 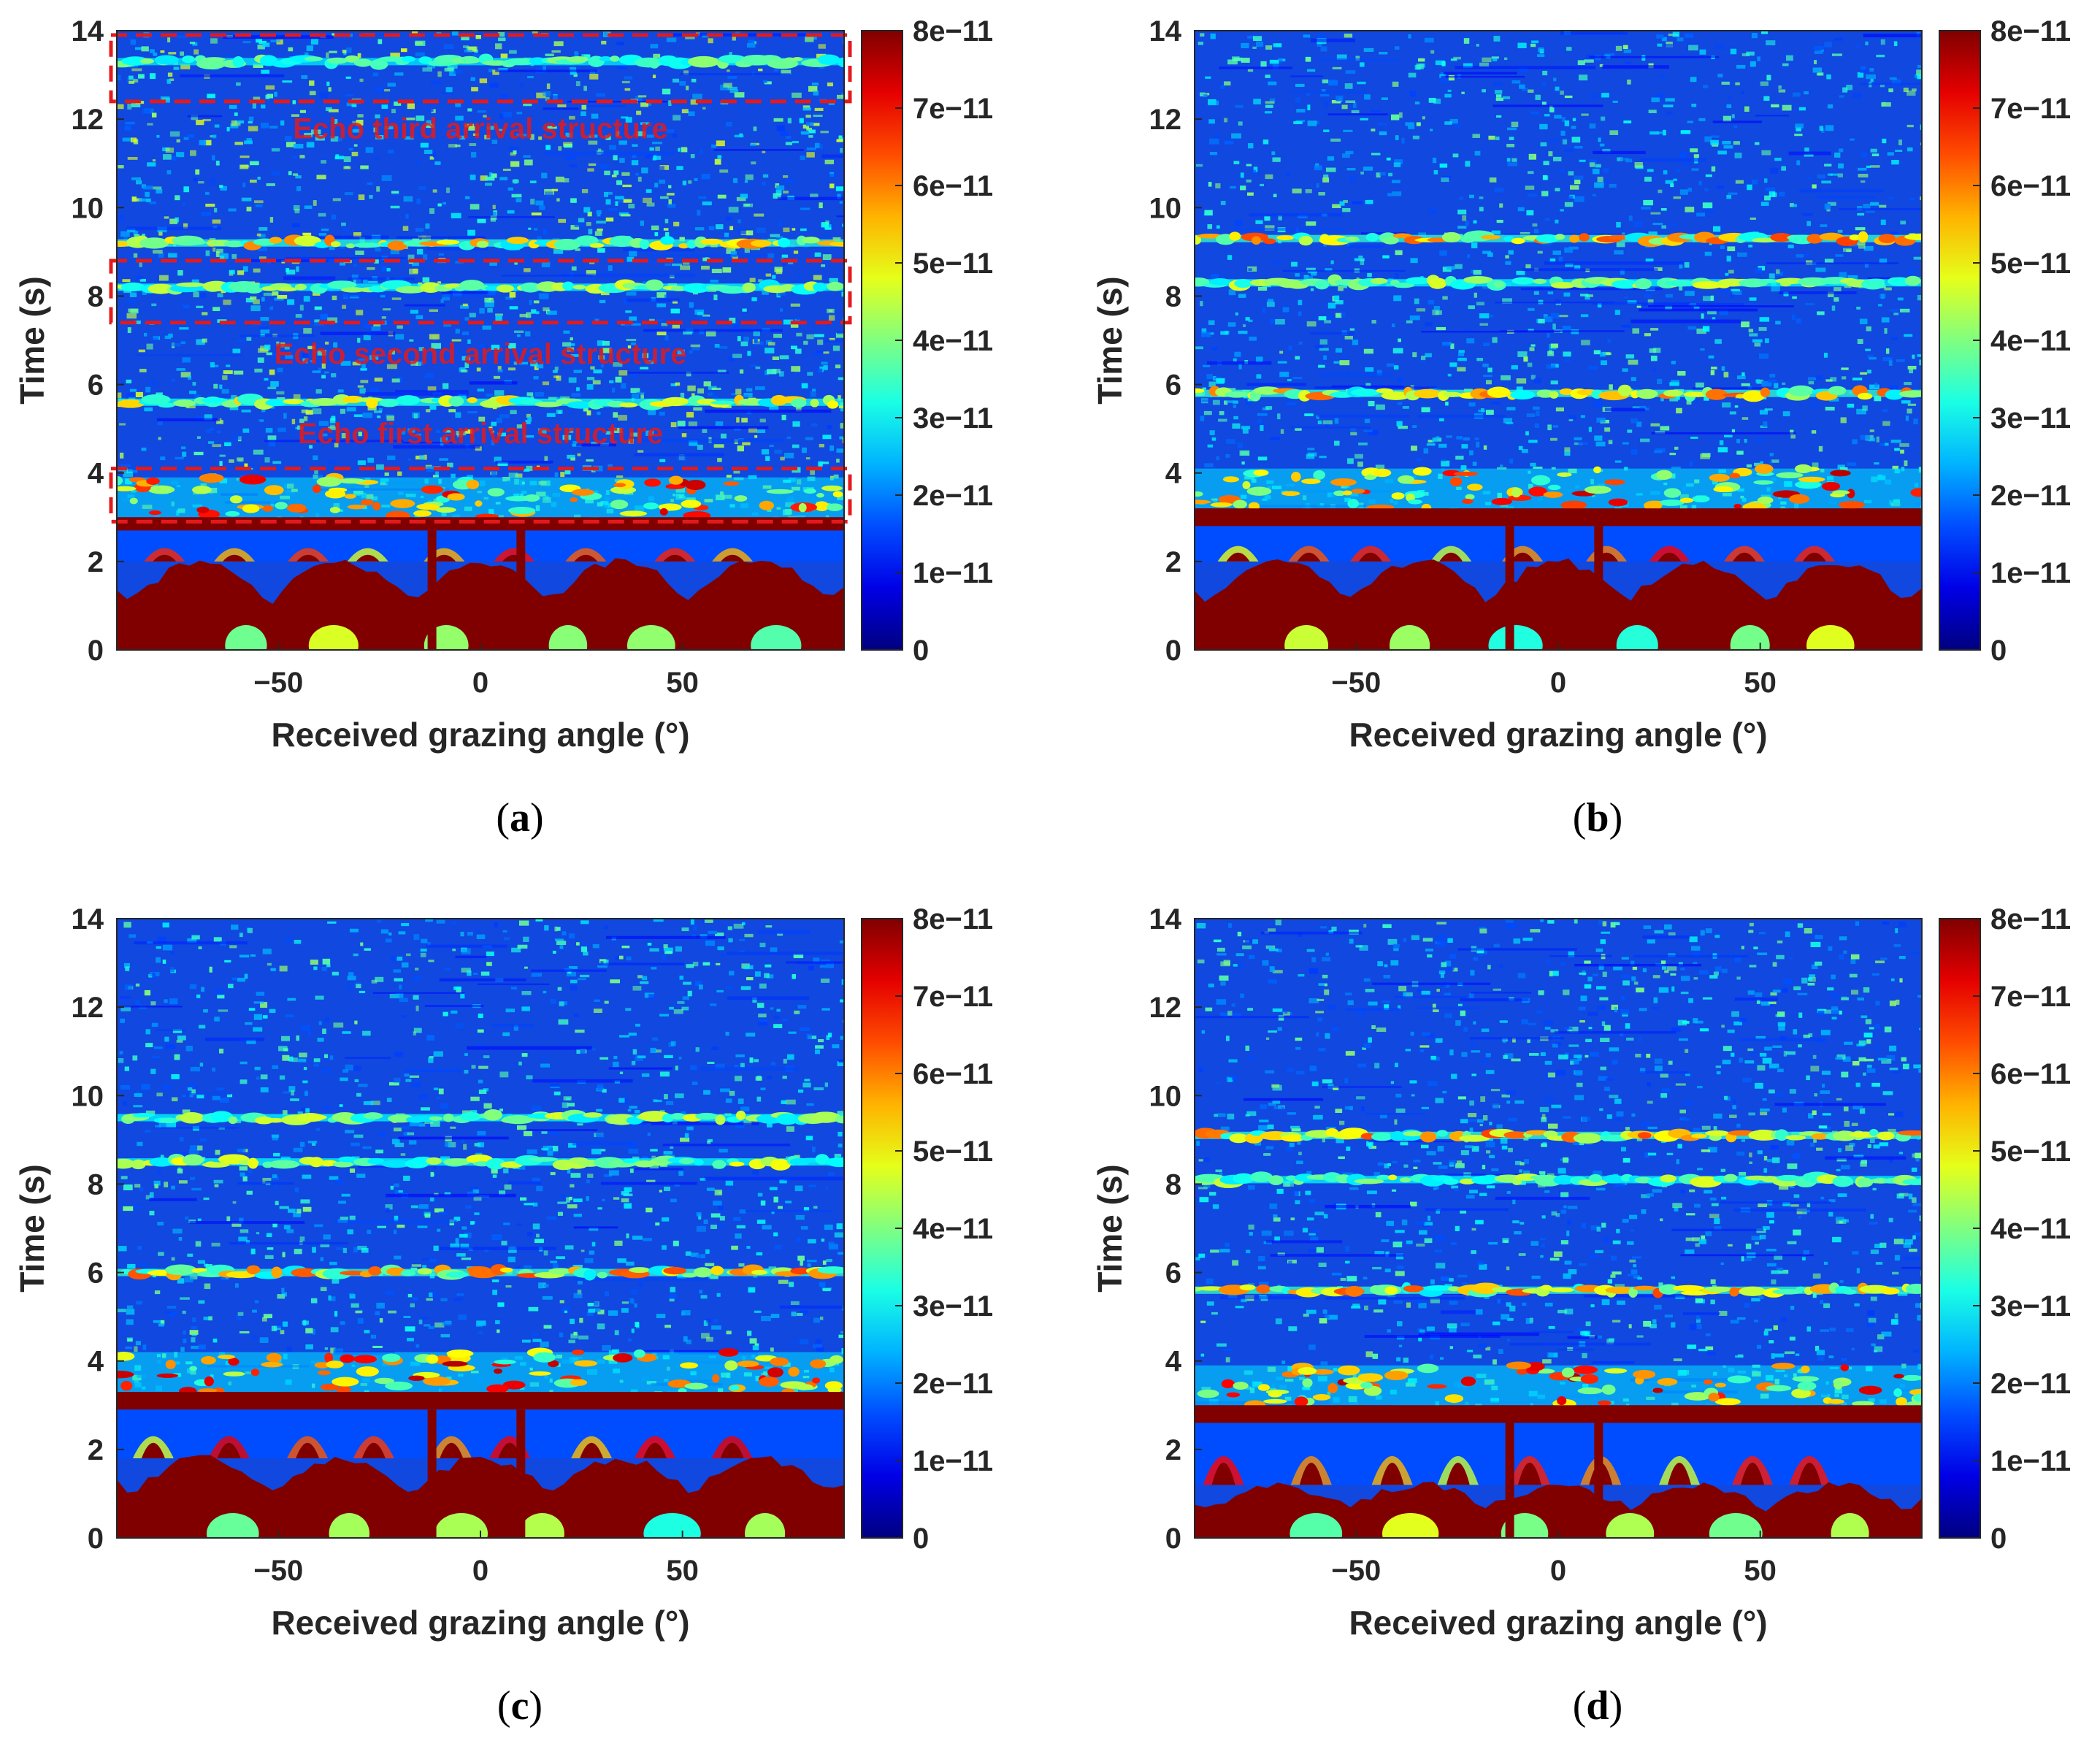 What do you see at coordinates (1637, 637) in the screenshot?
I see `direct-band-hole` at bounding box center [1637, 637].